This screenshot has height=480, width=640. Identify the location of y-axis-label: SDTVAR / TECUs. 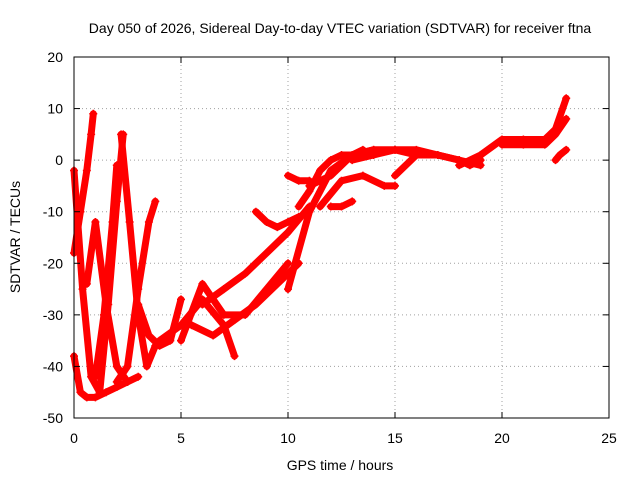
(15, 237).